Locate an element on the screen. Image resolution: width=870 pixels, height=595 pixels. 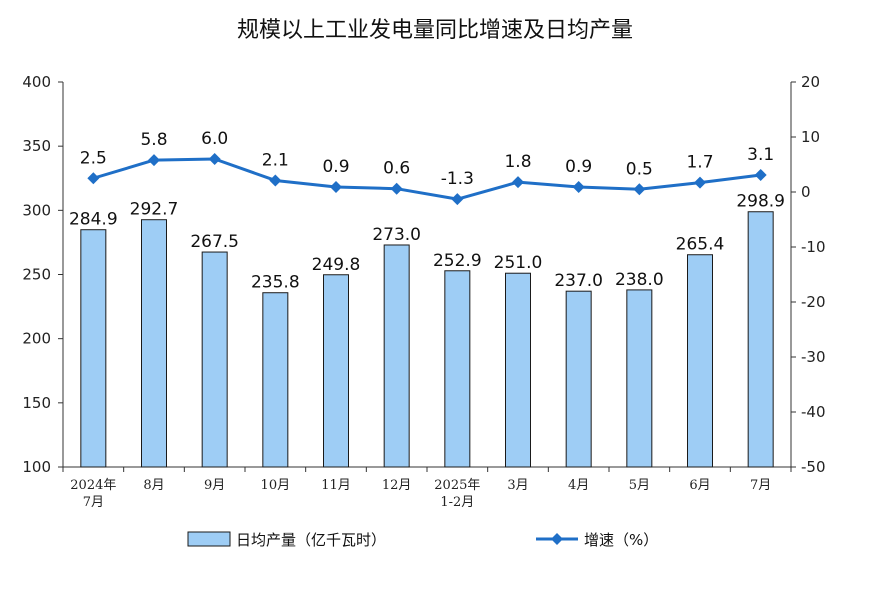
right-tick-label: 20 is located at coordinates (810, 82).